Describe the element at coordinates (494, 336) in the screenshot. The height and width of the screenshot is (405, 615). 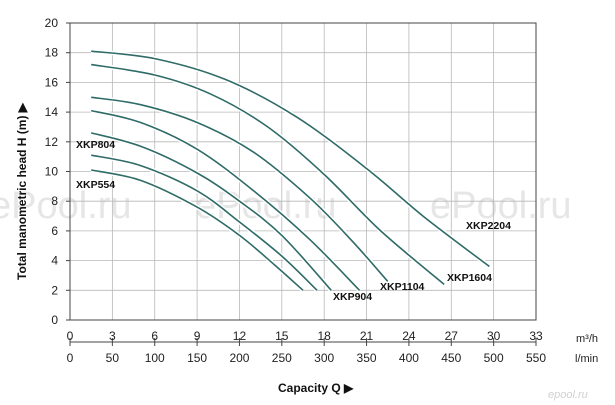
I see `x-tick-label-m3h: 30` at that location.